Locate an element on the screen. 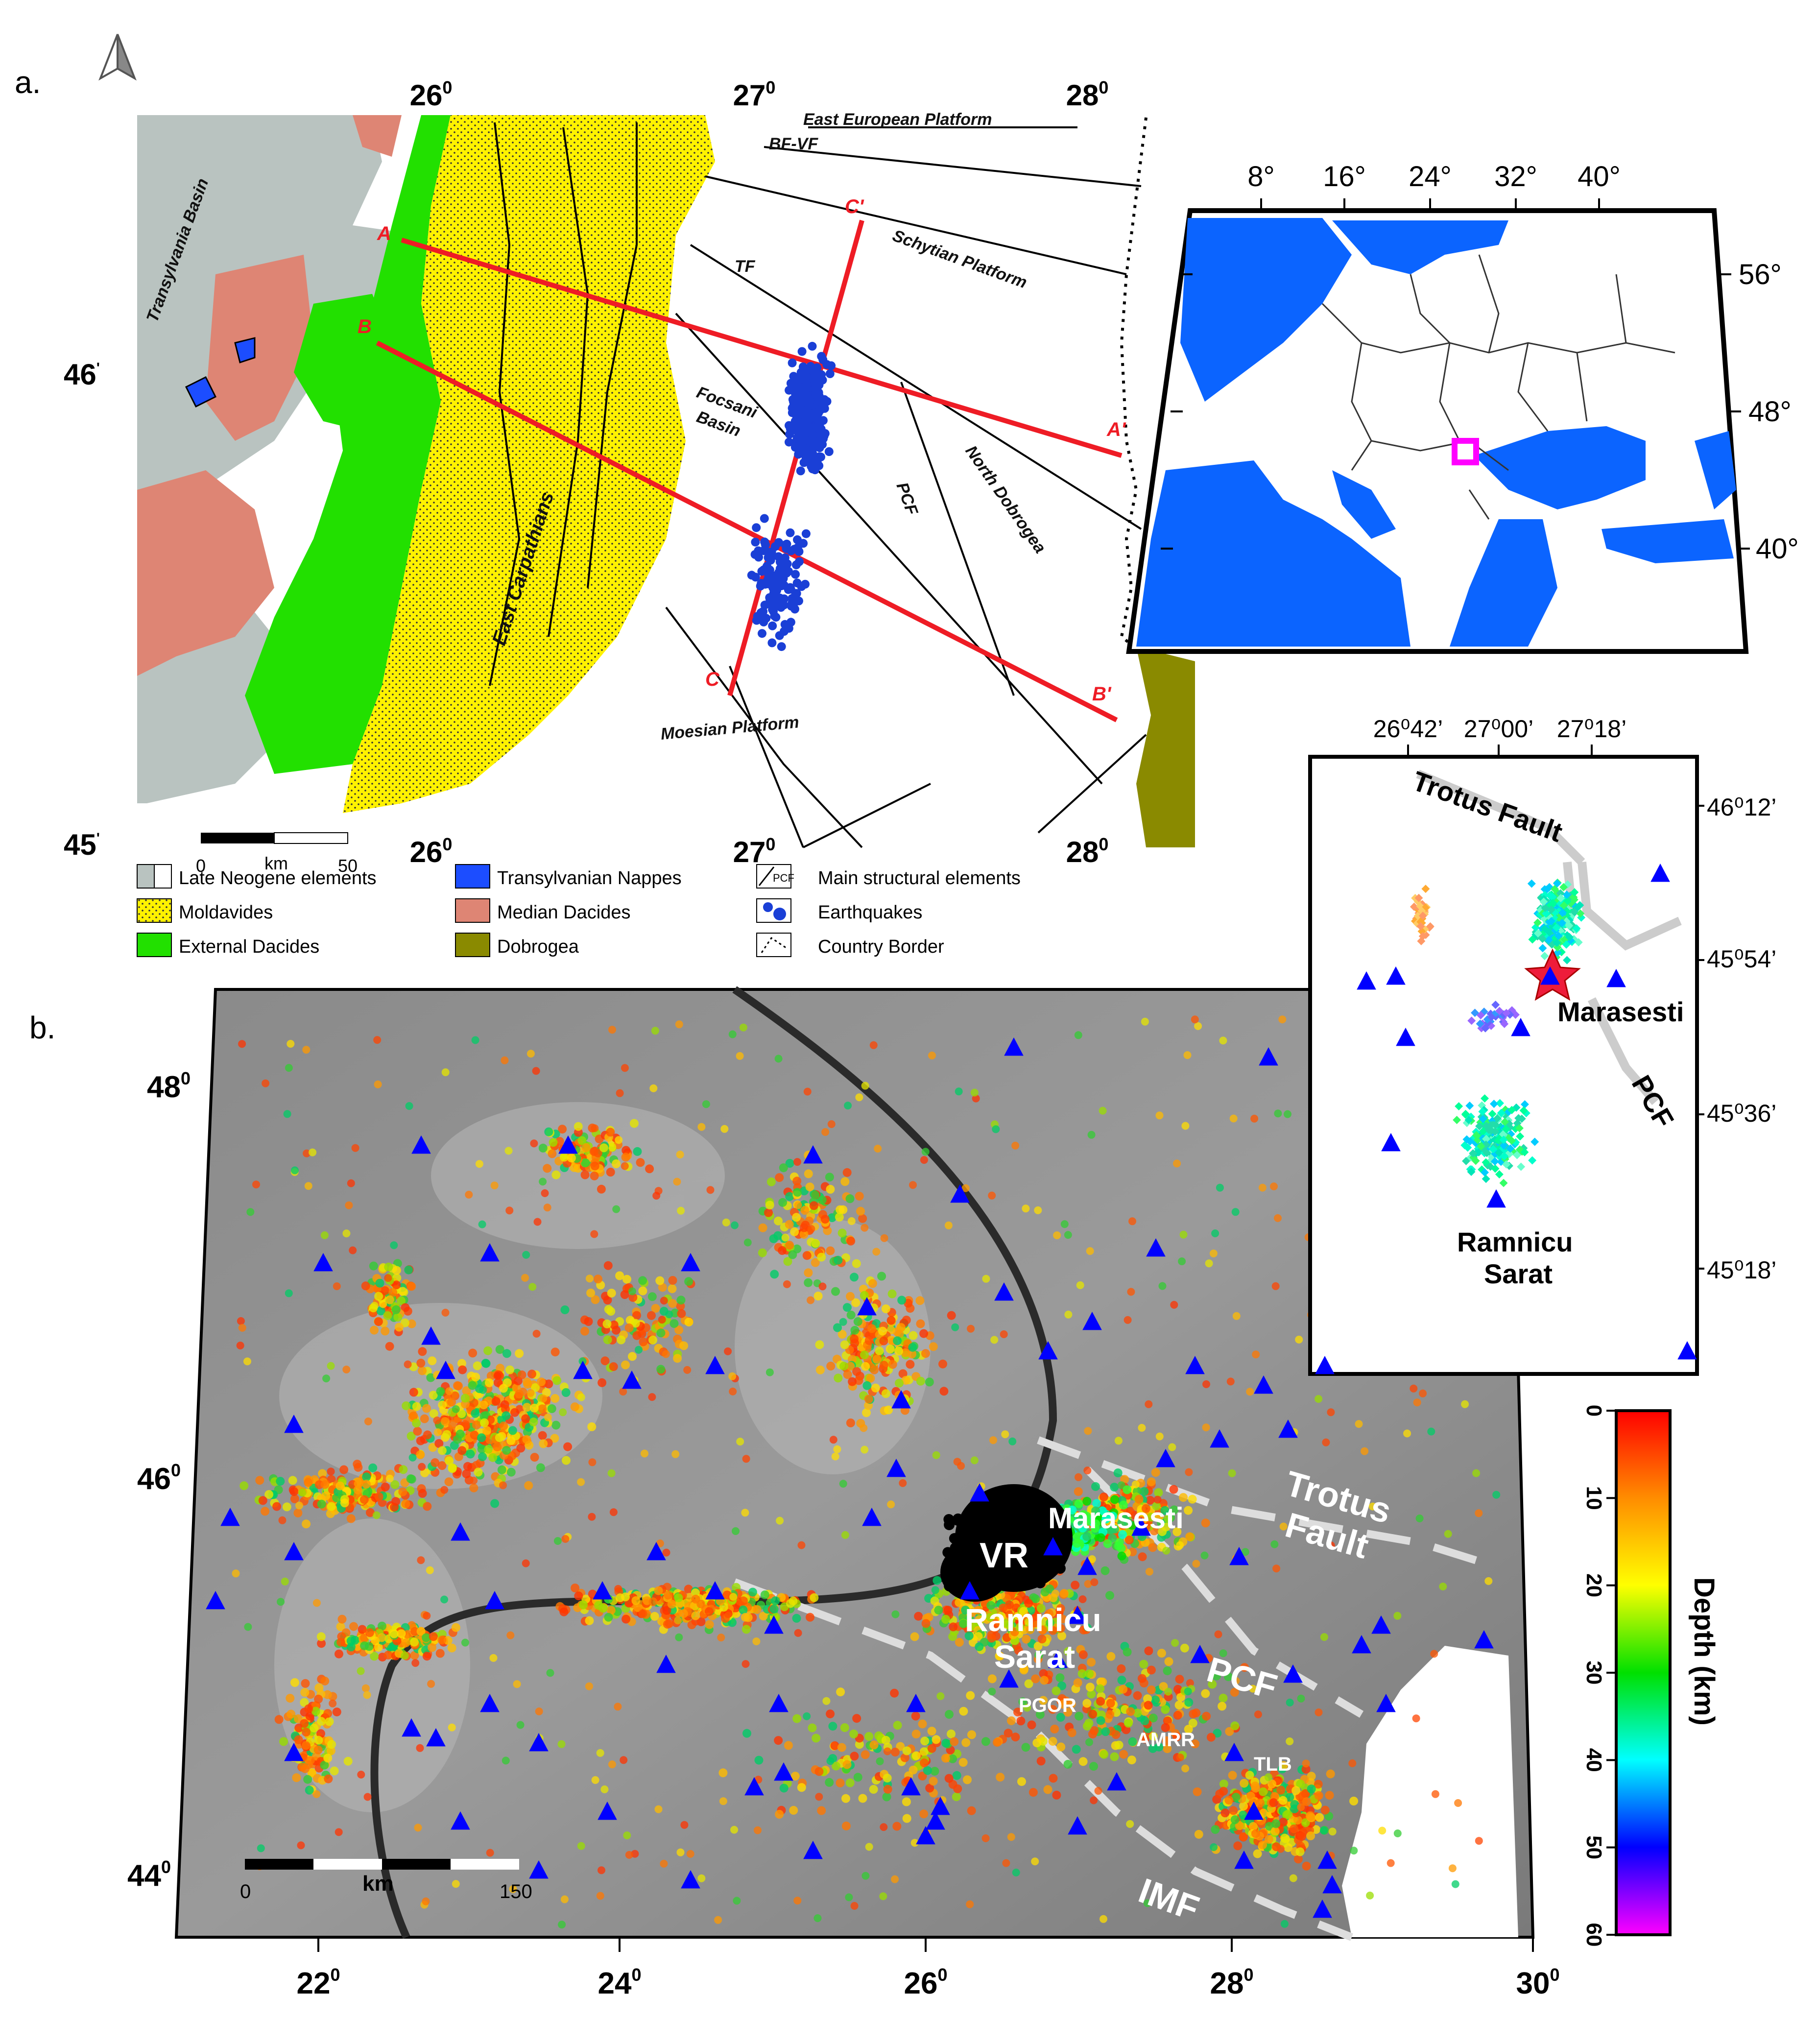 The width and height of the screenshot is (1817, 2044). marasesti-label-b: Marasesti is located at coordinates (1116, 1519).